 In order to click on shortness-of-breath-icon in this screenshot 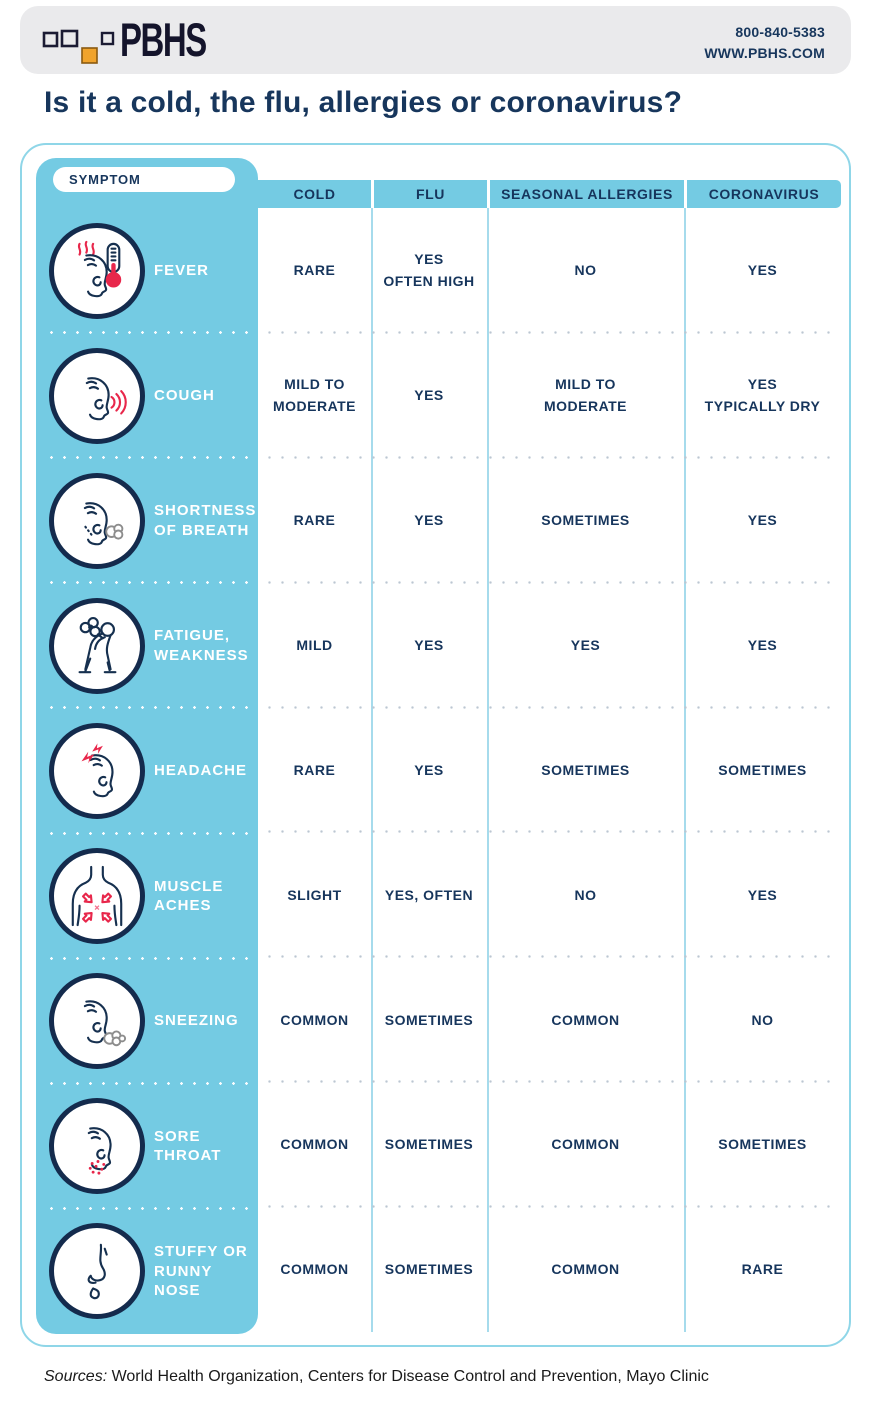, I will do `click(97, 520)`.